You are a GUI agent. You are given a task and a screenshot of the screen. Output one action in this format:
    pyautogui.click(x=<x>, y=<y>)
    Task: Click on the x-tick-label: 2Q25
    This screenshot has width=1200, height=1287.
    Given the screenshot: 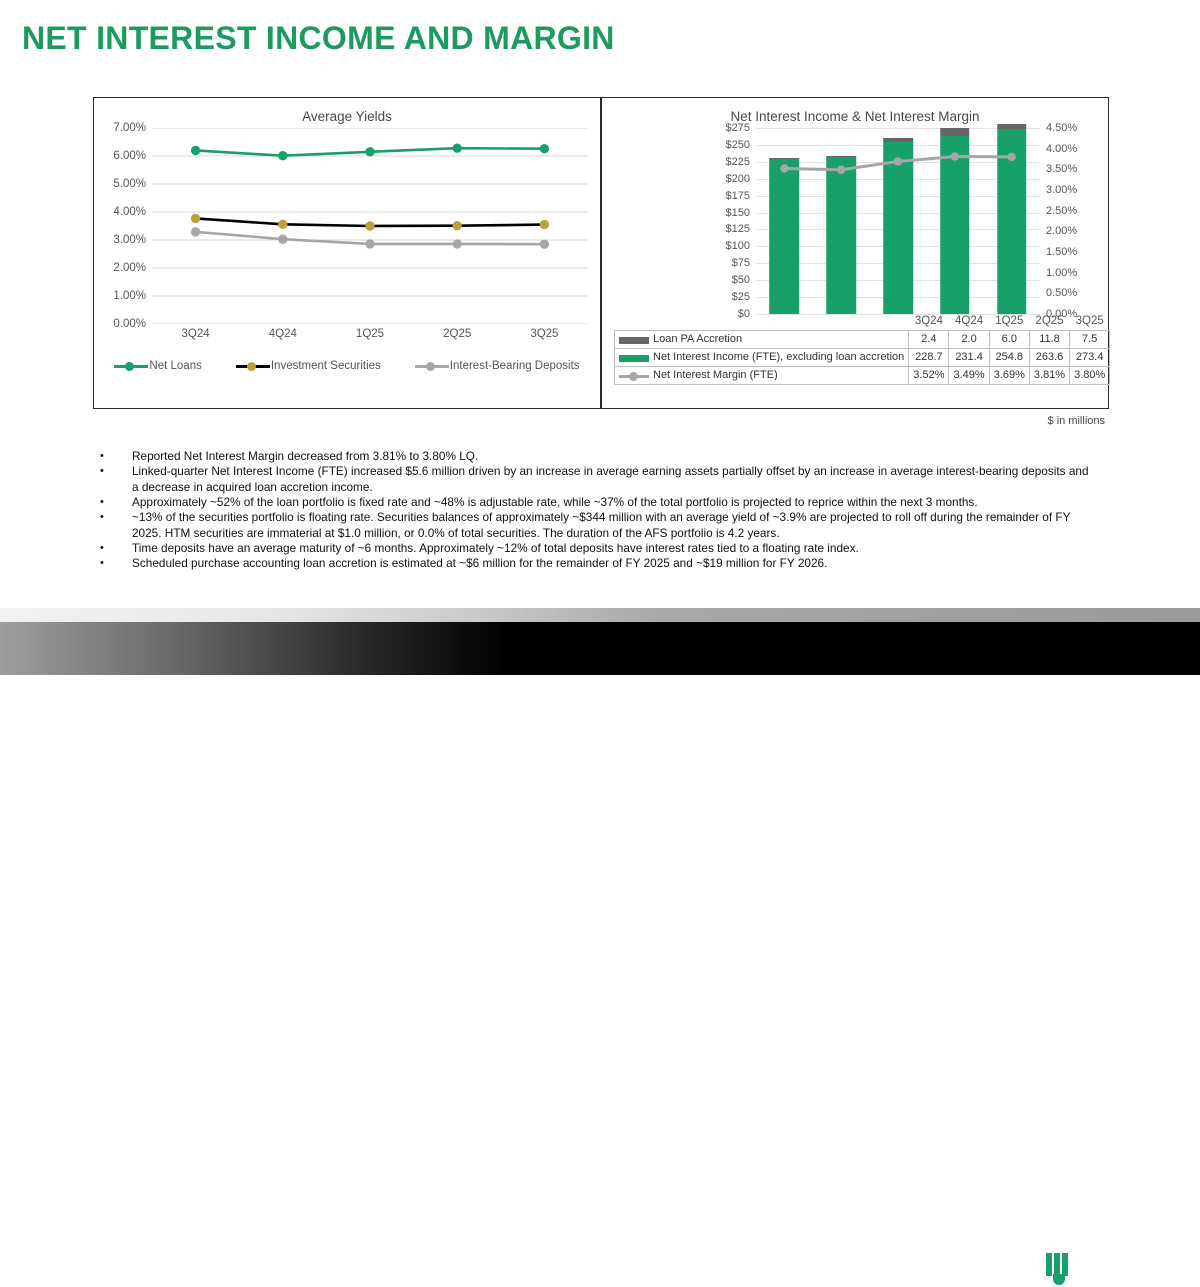 What is the action you would take?
    pyautogui.click(x=457, y=334)
    